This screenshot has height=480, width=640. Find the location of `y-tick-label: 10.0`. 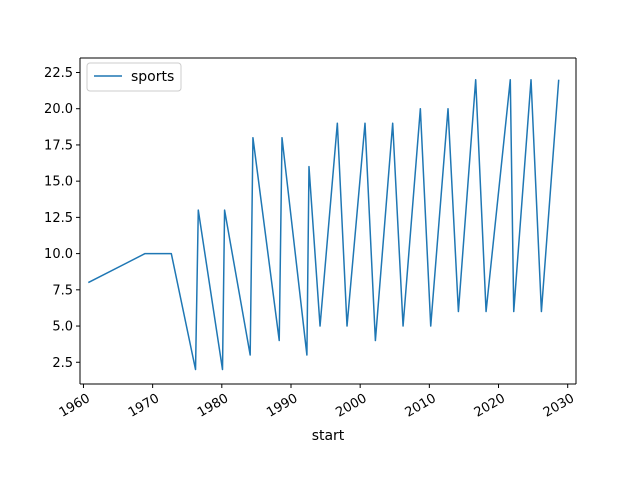

y-tick-label: 10.0 is located at coordinates (58, 254).